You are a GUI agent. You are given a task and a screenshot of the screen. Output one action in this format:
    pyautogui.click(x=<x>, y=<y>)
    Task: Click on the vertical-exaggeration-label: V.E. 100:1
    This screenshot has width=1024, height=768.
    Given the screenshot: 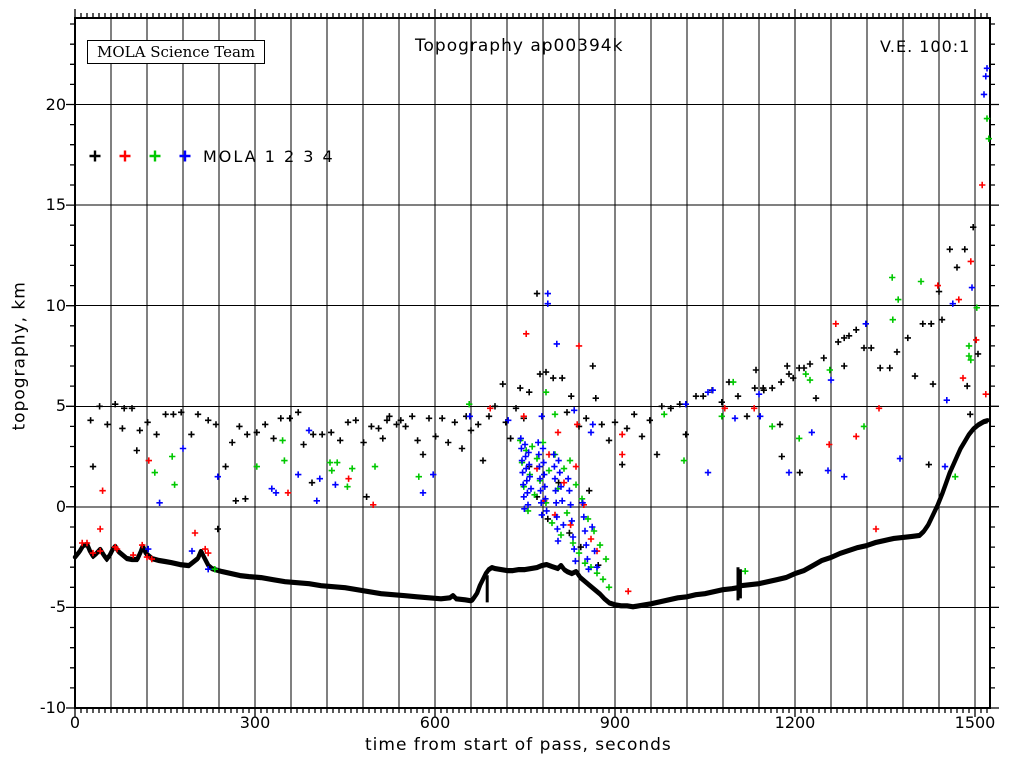 What is the action you would take?
    pyautogui.click(x=925, y=46)
    